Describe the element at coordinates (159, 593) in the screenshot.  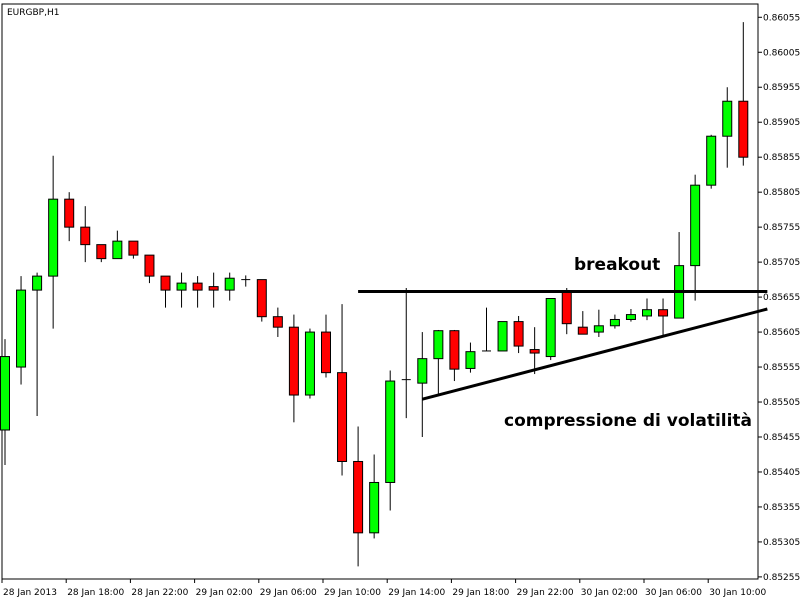
I see `x-tick-label: 28 Jan 22:00` at that location.